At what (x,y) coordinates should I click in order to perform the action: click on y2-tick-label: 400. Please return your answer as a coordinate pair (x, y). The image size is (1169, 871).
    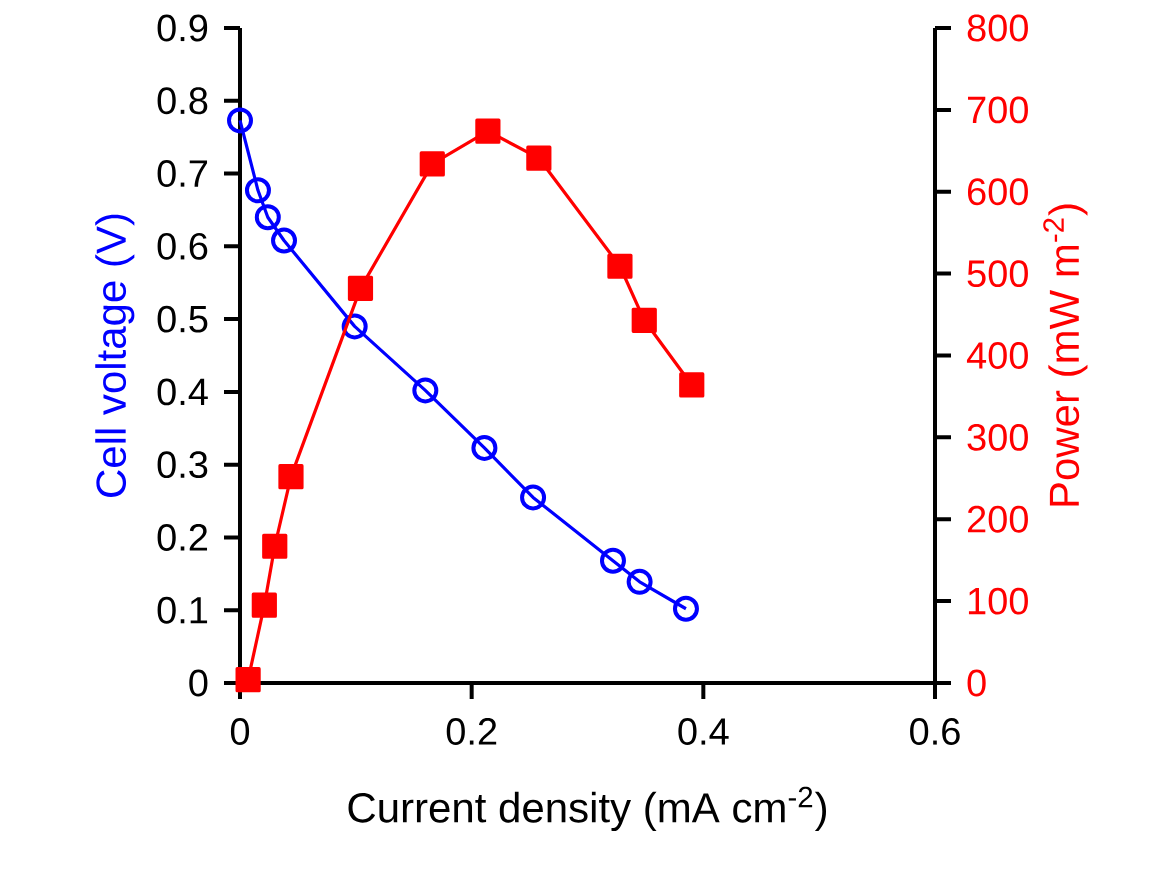
    Looking at the image, I should click on (997, 355).